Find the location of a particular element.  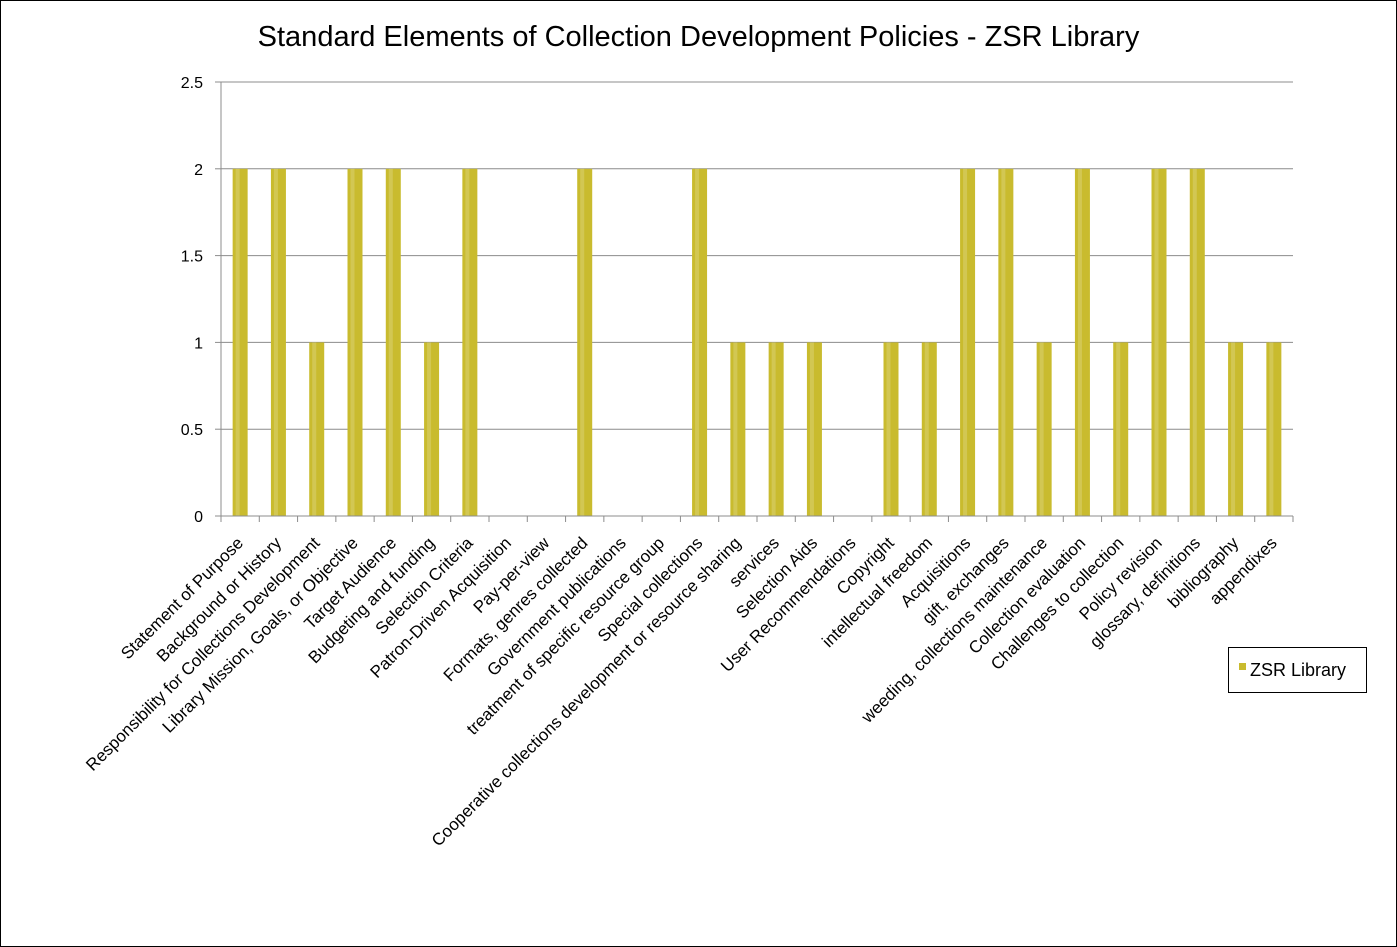

y-tick-label: 1.5 is located at coordinates (192, 257).